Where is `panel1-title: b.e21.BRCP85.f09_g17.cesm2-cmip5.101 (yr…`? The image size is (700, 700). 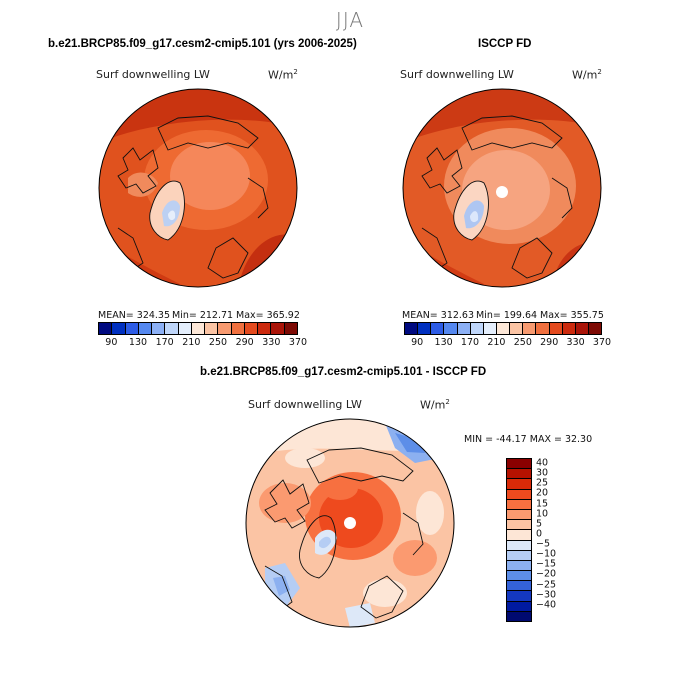 panel1-title: b.e21.BRCP85.f09_g17.cesm2-cmip5.101 (yr… is located at coordinates (202, 44).